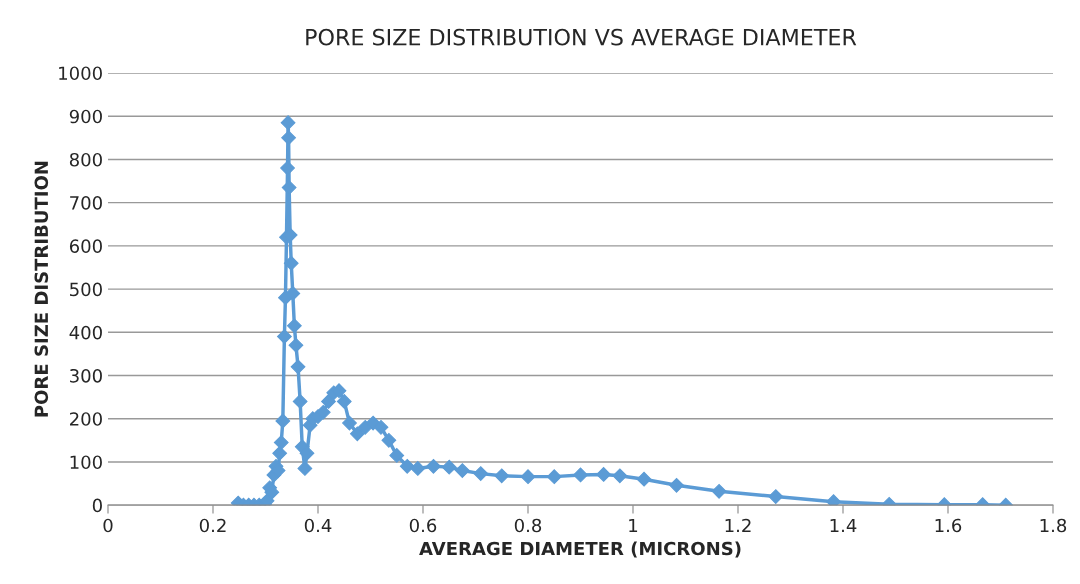 The image size is (1080, 584). What do you see at coordinates (738, 525) in the screenshot?
I see `x-tick-label: 1.2` at bounding box center [738, 525].